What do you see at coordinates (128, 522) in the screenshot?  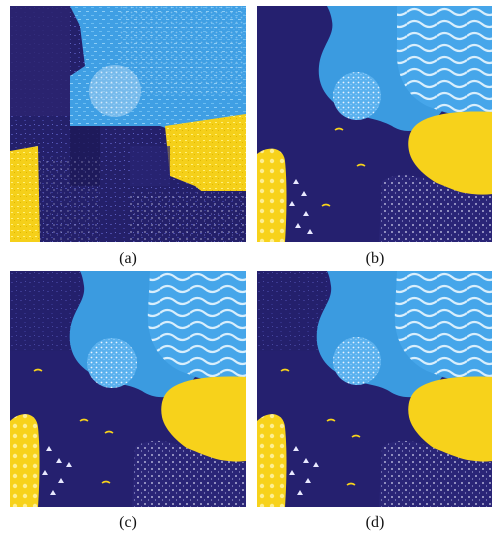 I see `caption-c: (c)` at bounding box center [128, 522].